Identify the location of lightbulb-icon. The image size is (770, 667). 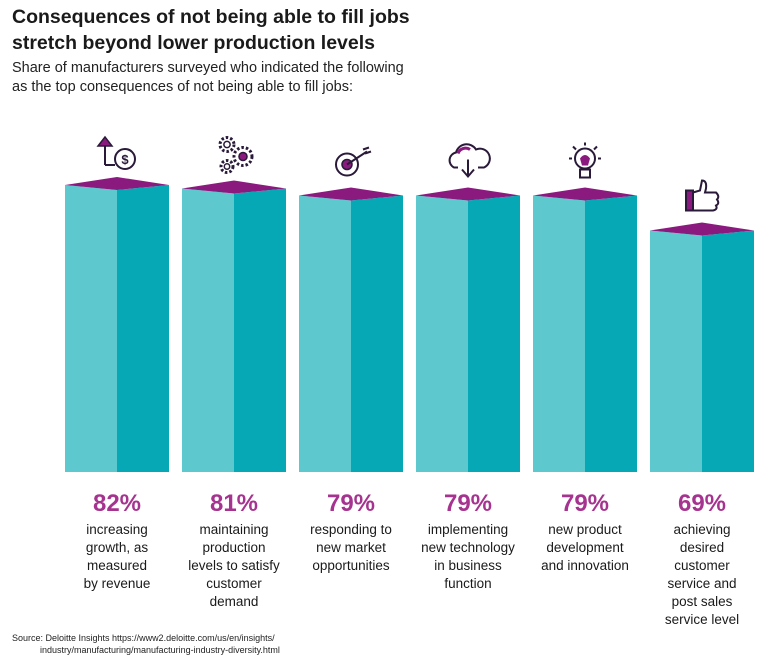
(585, 160).